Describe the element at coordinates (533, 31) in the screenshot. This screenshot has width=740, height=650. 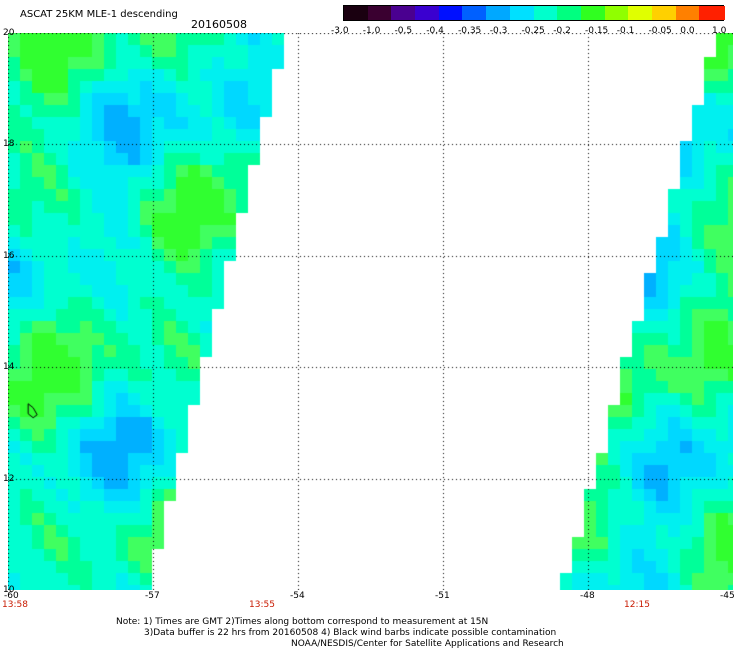
I see `colorbar-label: -0.25` at that location.